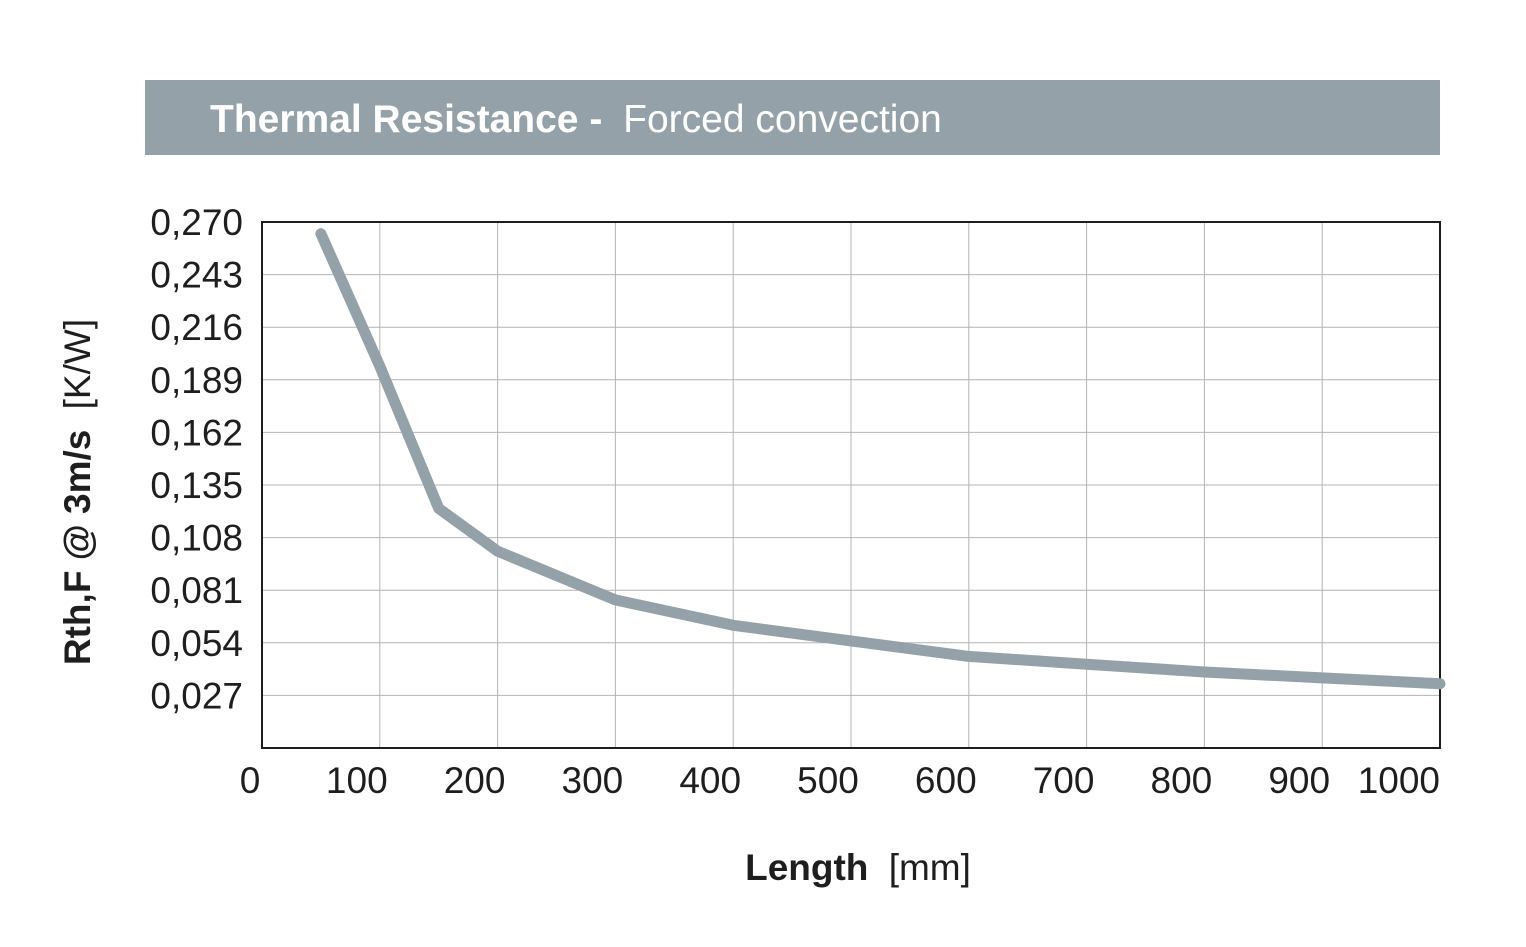 This screenshot has width=1526, height=947. Describe the element at coordinates (196, 432) in the screenshot. I see `y-tick-label: 0,162` at that location.